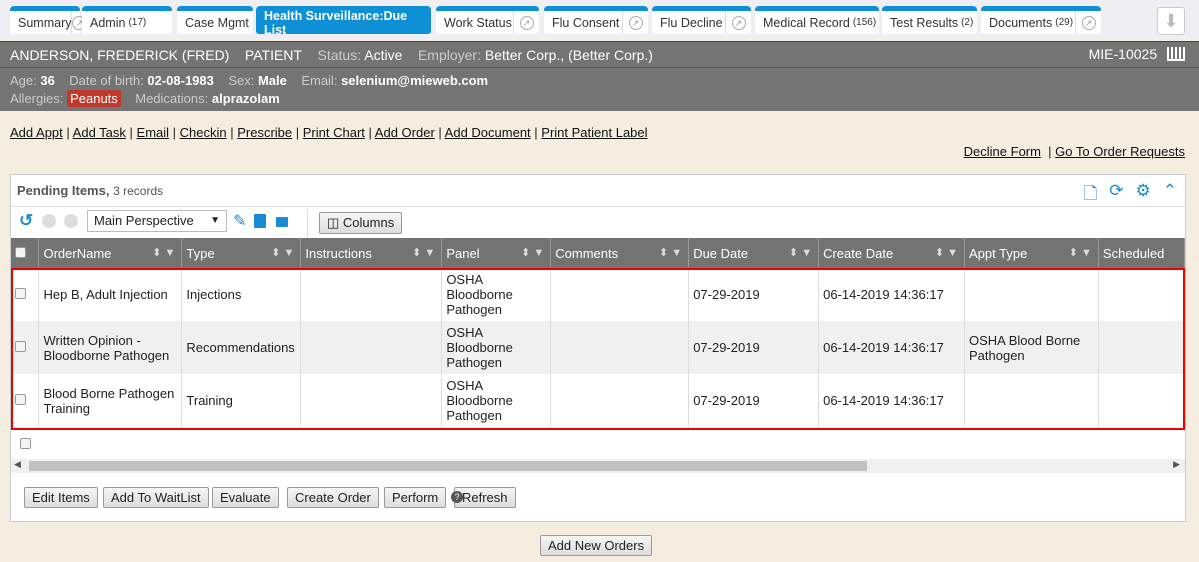 The height and width of the screenshot is (562, 1199). I want to click on columns-label: Columns, so click(368, 222).